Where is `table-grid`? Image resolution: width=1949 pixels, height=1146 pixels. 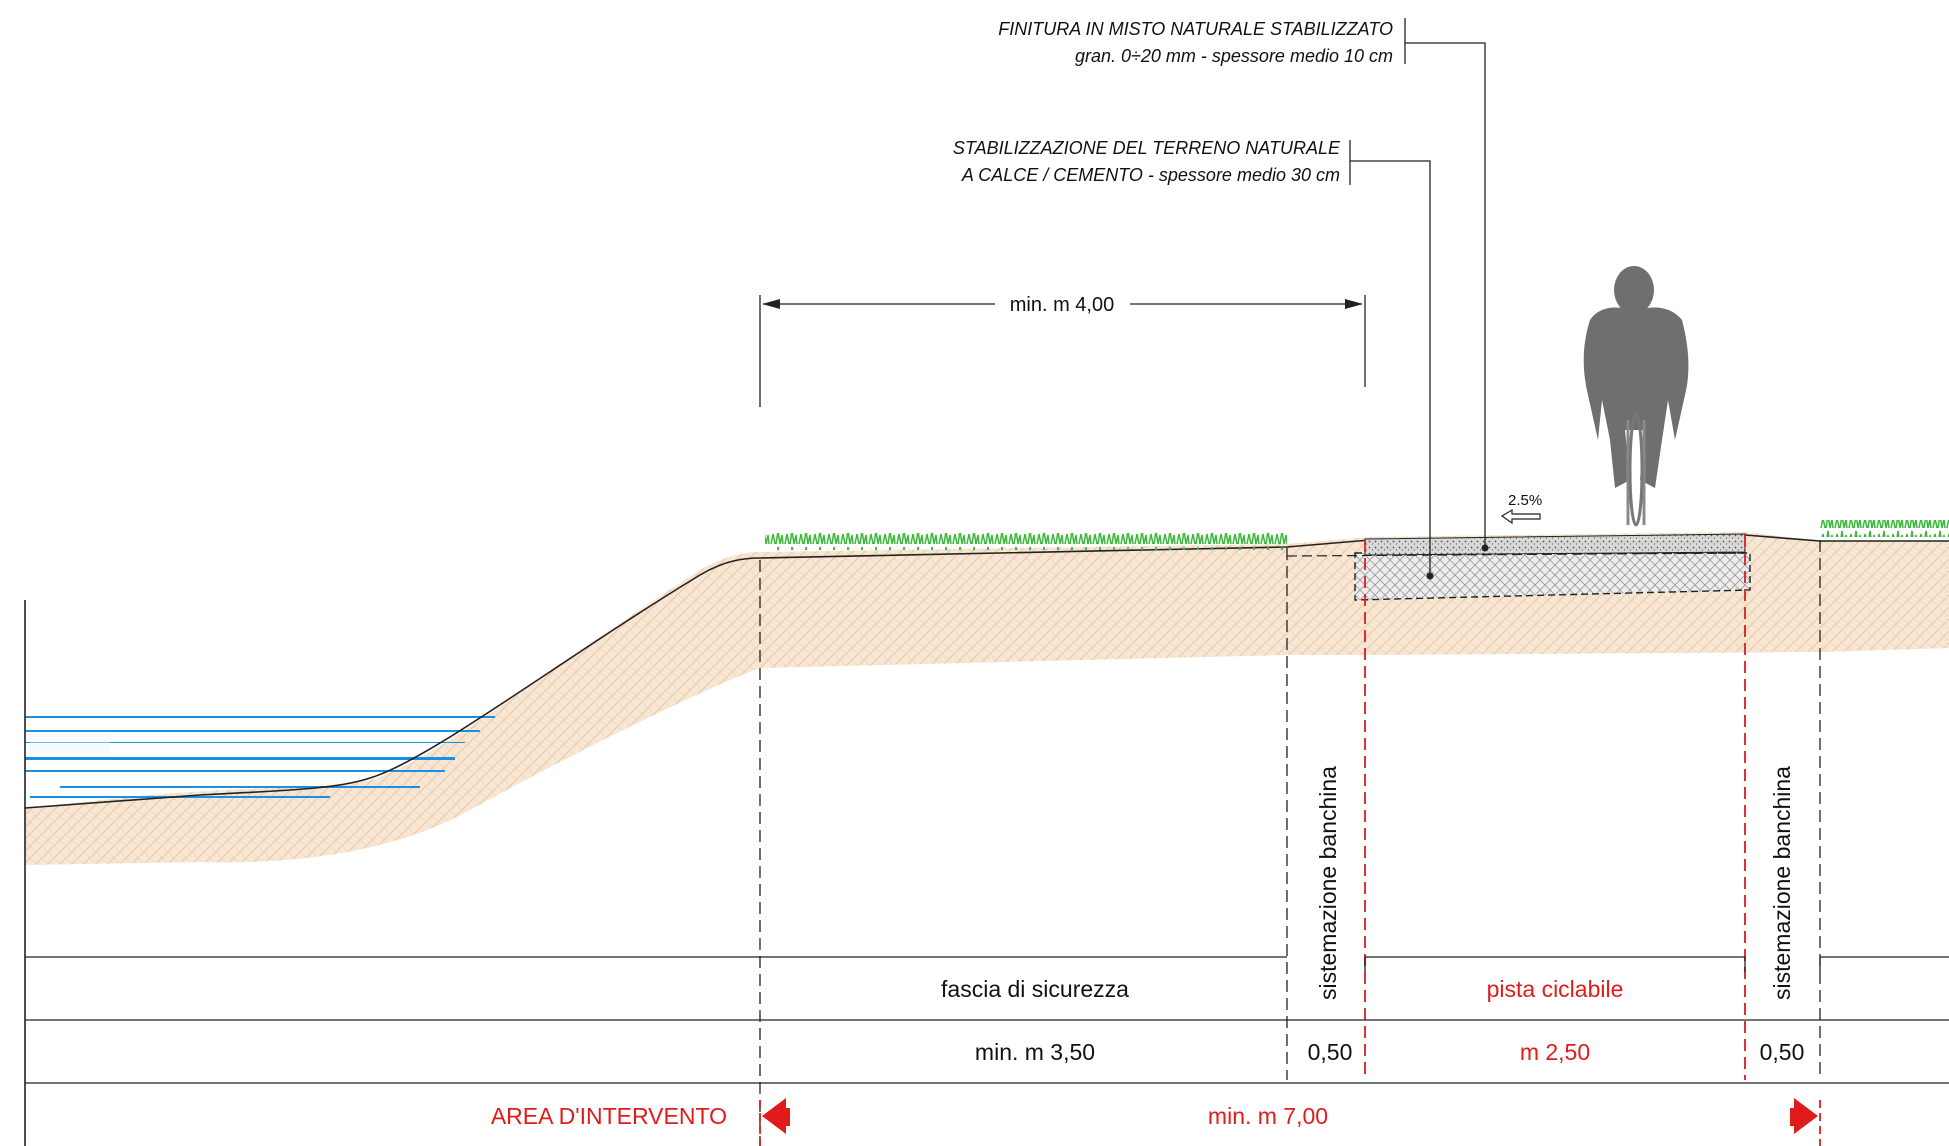 table-grid is located at coordinates (987, 1020).